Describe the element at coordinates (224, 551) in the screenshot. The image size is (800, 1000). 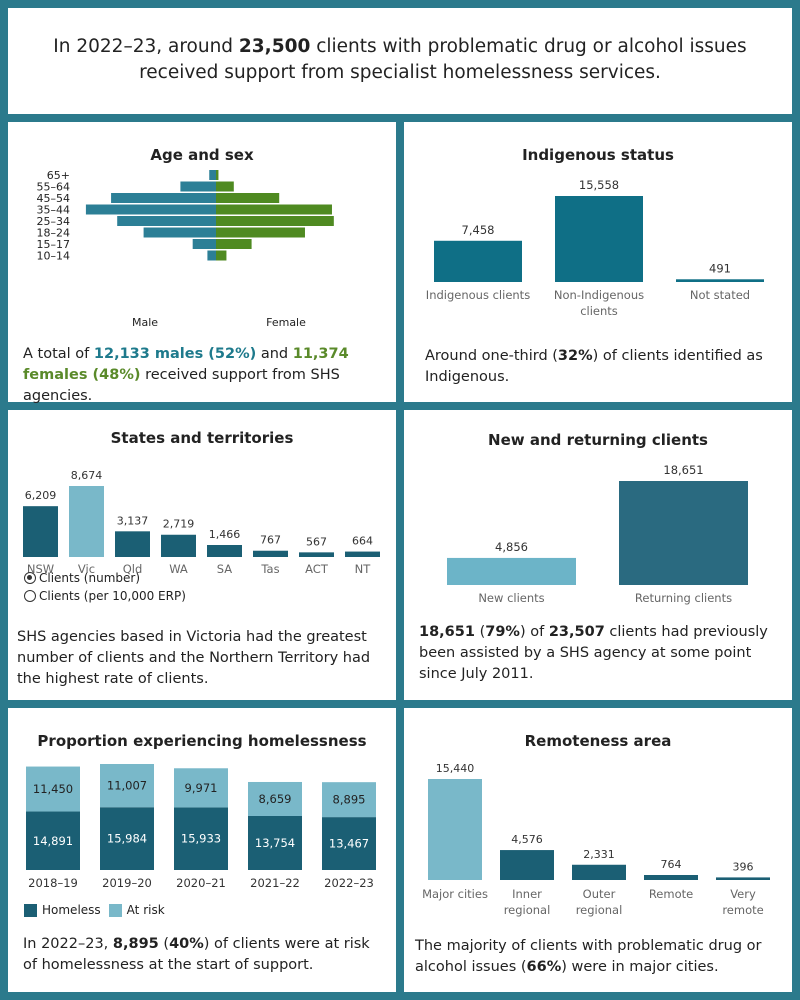
I see `state-bar-sa` at that location.